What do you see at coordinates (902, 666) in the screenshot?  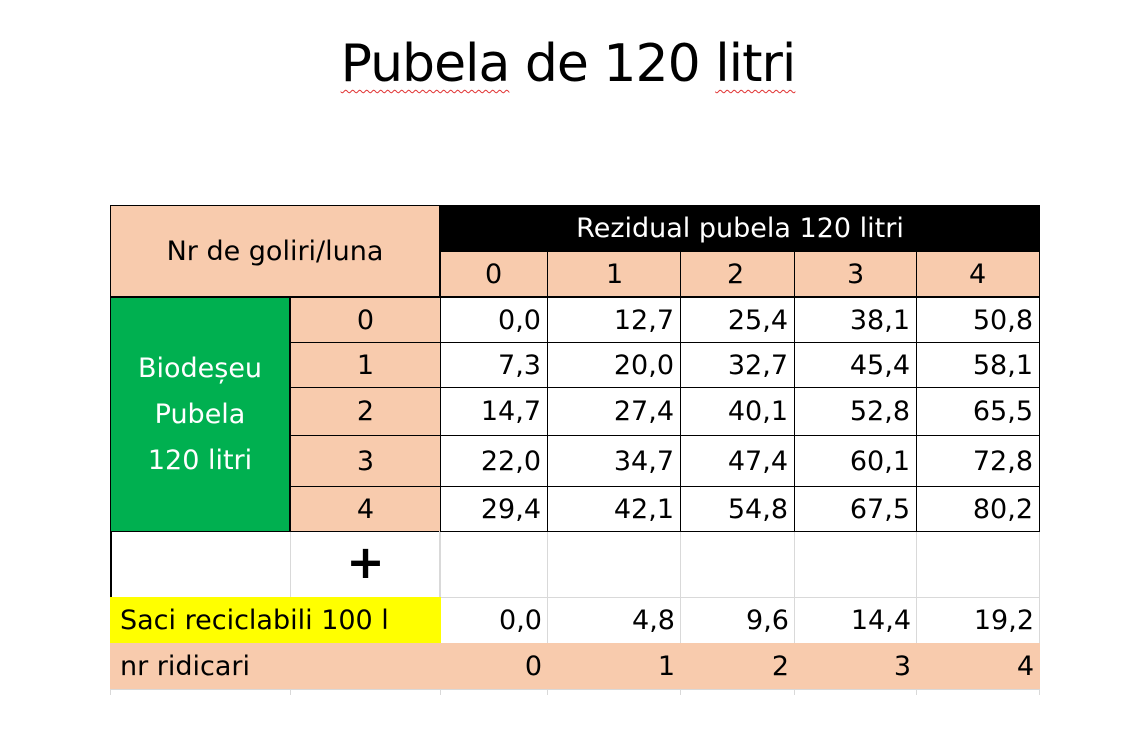 I see `pickups-value: 3` at bounding box center [902, 666].